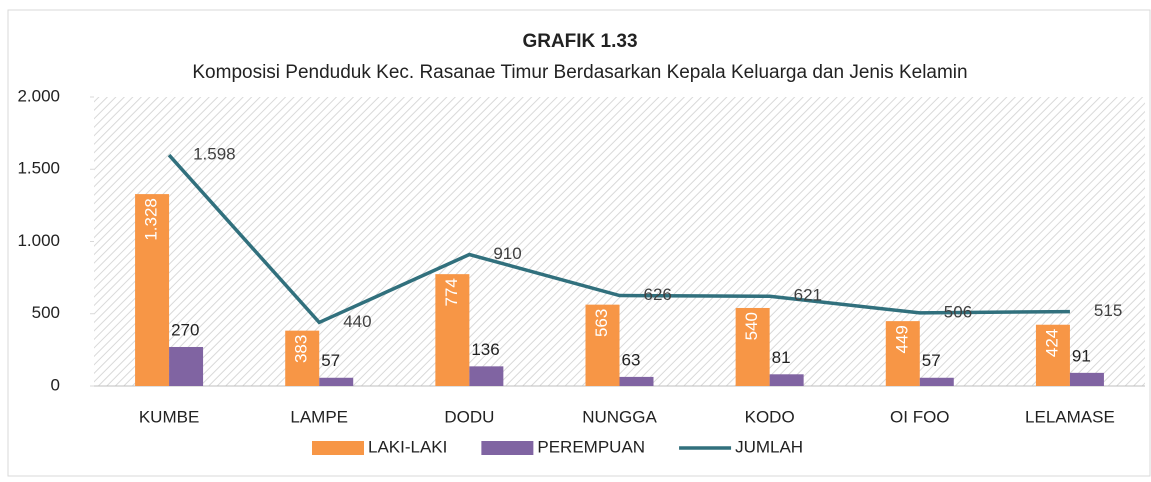  I want to click on data-label: 626, so click(658, 294).